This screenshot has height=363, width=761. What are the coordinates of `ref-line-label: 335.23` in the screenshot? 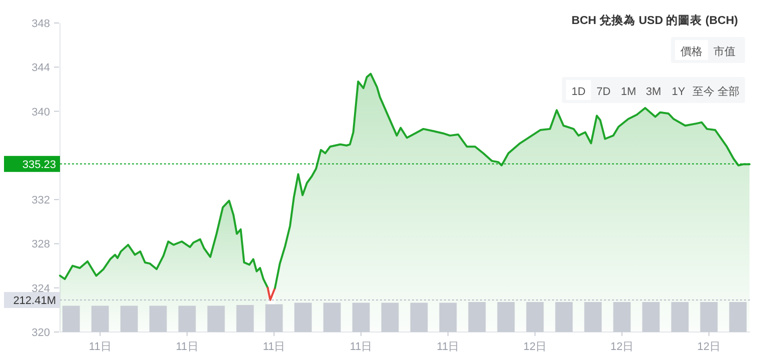 It's located at (39, 164).